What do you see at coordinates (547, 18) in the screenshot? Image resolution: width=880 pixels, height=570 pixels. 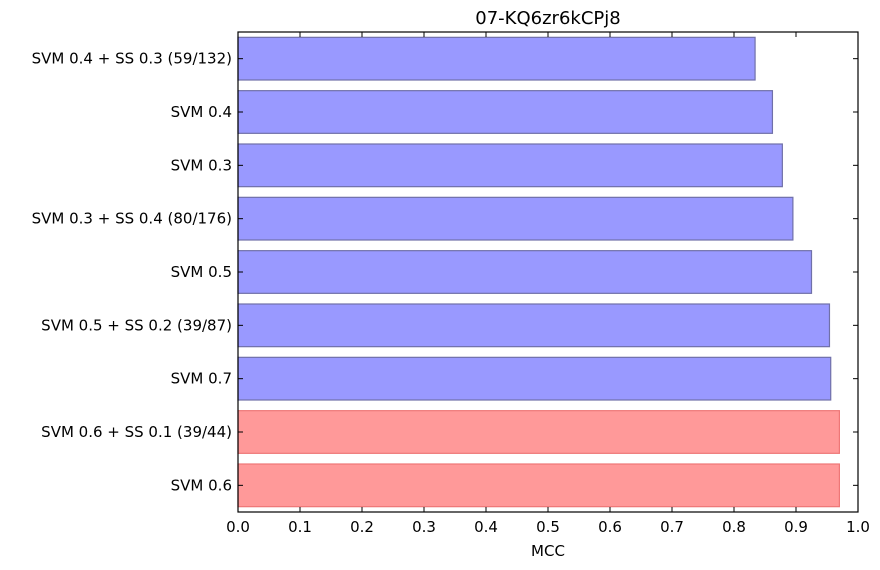 I see `chart-title: 07-KQ6zr6kCPj8` at bounding box center [547, 18].